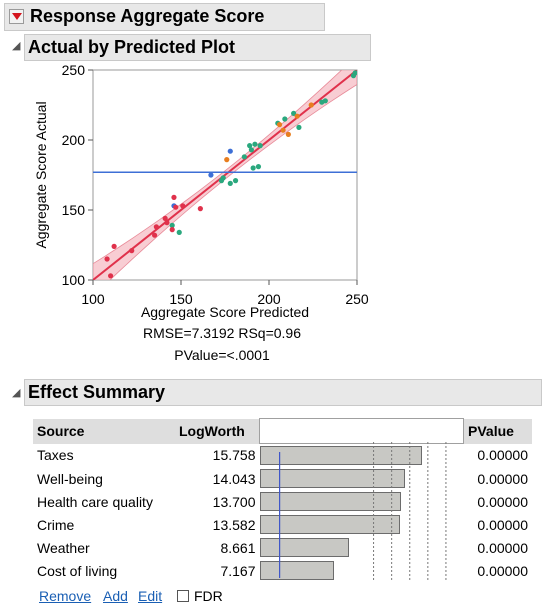 The width and height of the screenshot is (546, 610). What do you see at coordinates (269, 299) in the screenshot?
I see `x-tick-label: 200` at bounding box center [269, 299].